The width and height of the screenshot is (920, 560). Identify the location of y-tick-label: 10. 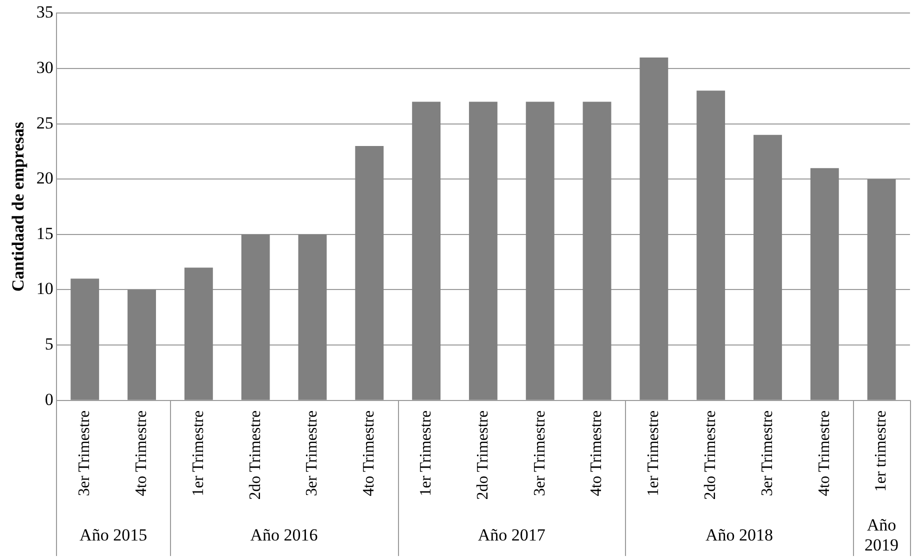
(45, 288).